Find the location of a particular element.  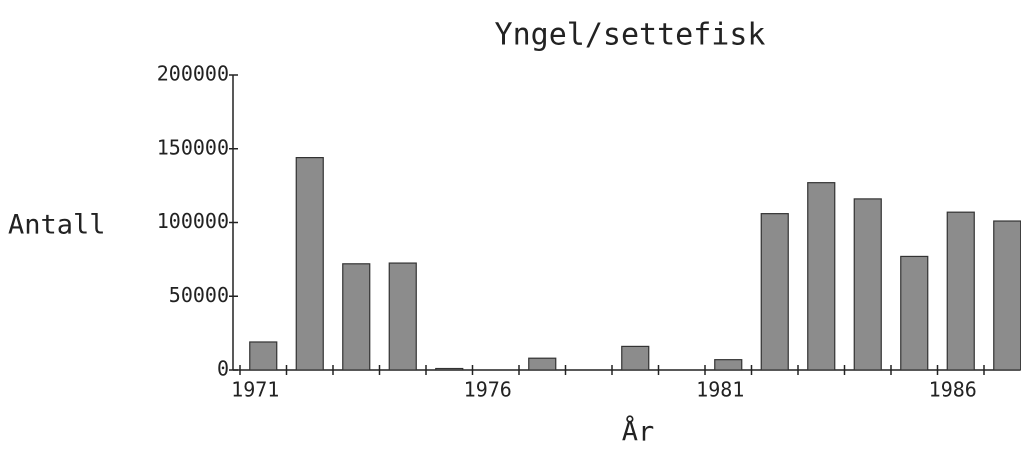

y-tick-label: 200000 is located at coordinates (193, 74).